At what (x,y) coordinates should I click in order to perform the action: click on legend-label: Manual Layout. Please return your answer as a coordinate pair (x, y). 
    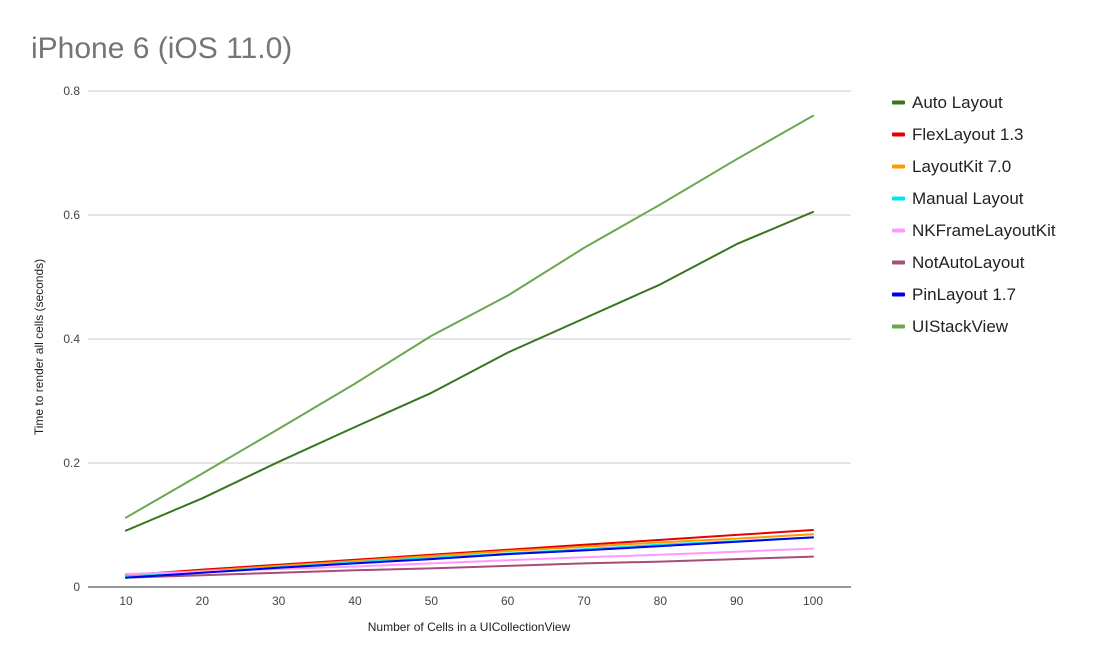
    Looking at the image, I should click on (968, 198).